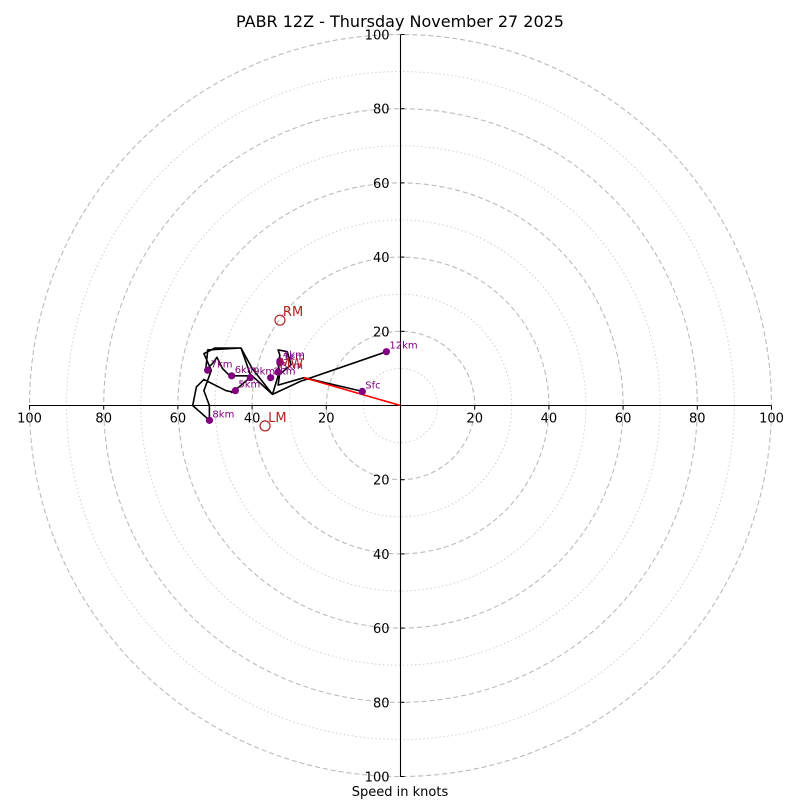  Describe the element at coordinates (381, 555) in the screenshot. I see `y-tick-label-3: 40` at that location.